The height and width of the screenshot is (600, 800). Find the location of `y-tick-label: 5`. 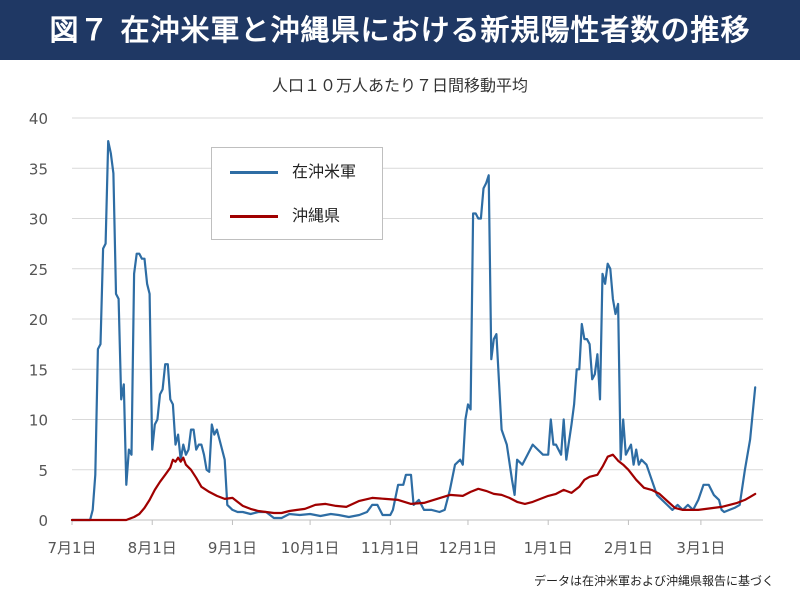

y-tick-label: 5 is located at coordinates (43, 471).